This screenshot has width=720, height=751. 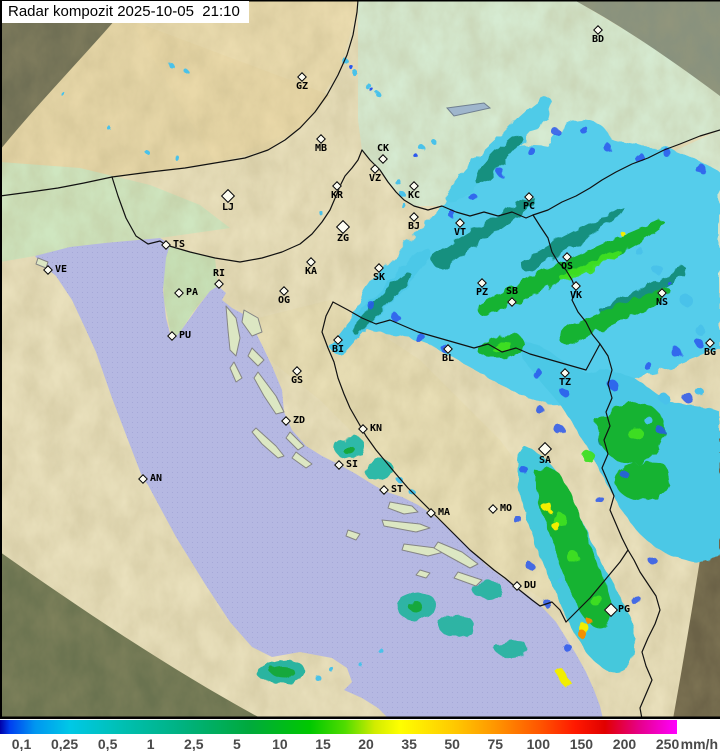 I want to click on legend-tick-100: 100, so click(x=538, y=743).